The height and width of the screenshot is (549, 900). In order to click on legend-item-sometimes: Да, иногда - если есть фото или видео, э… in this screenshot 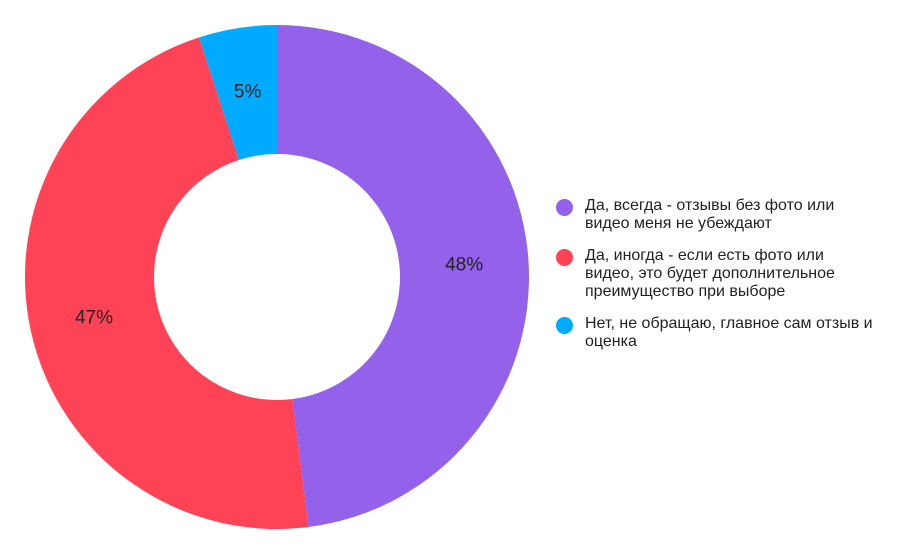, I will do `click(721, 274)`.